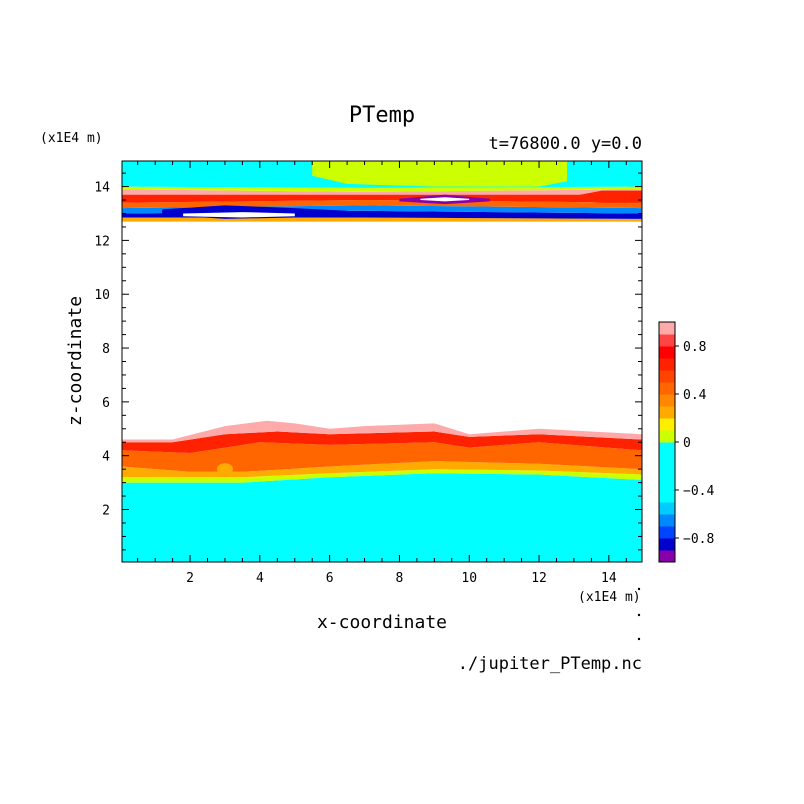  I want to click on y-tick-label: 2, so click(106, 511).